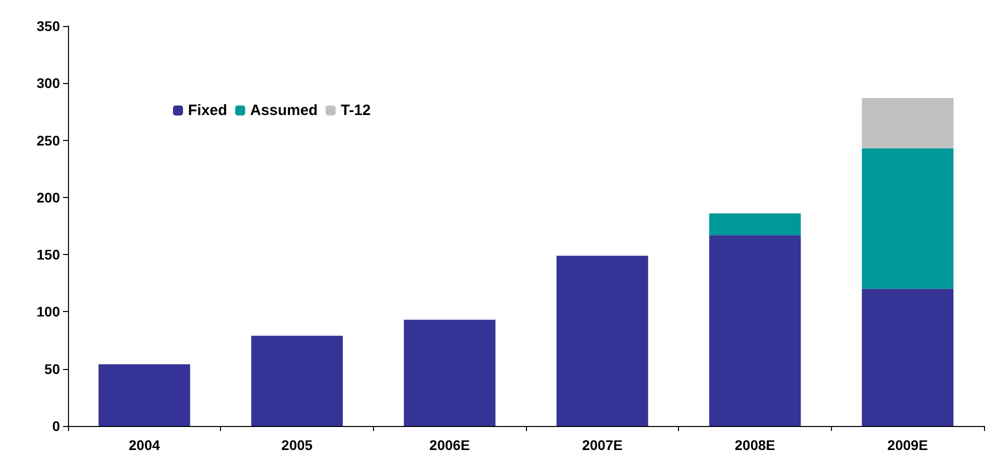 Image resolution: width=996 pixels, height=471 pixels. Describe the element at coordinates (355, 110) in the screenshot. I see `legend-label: T-12` at that location.